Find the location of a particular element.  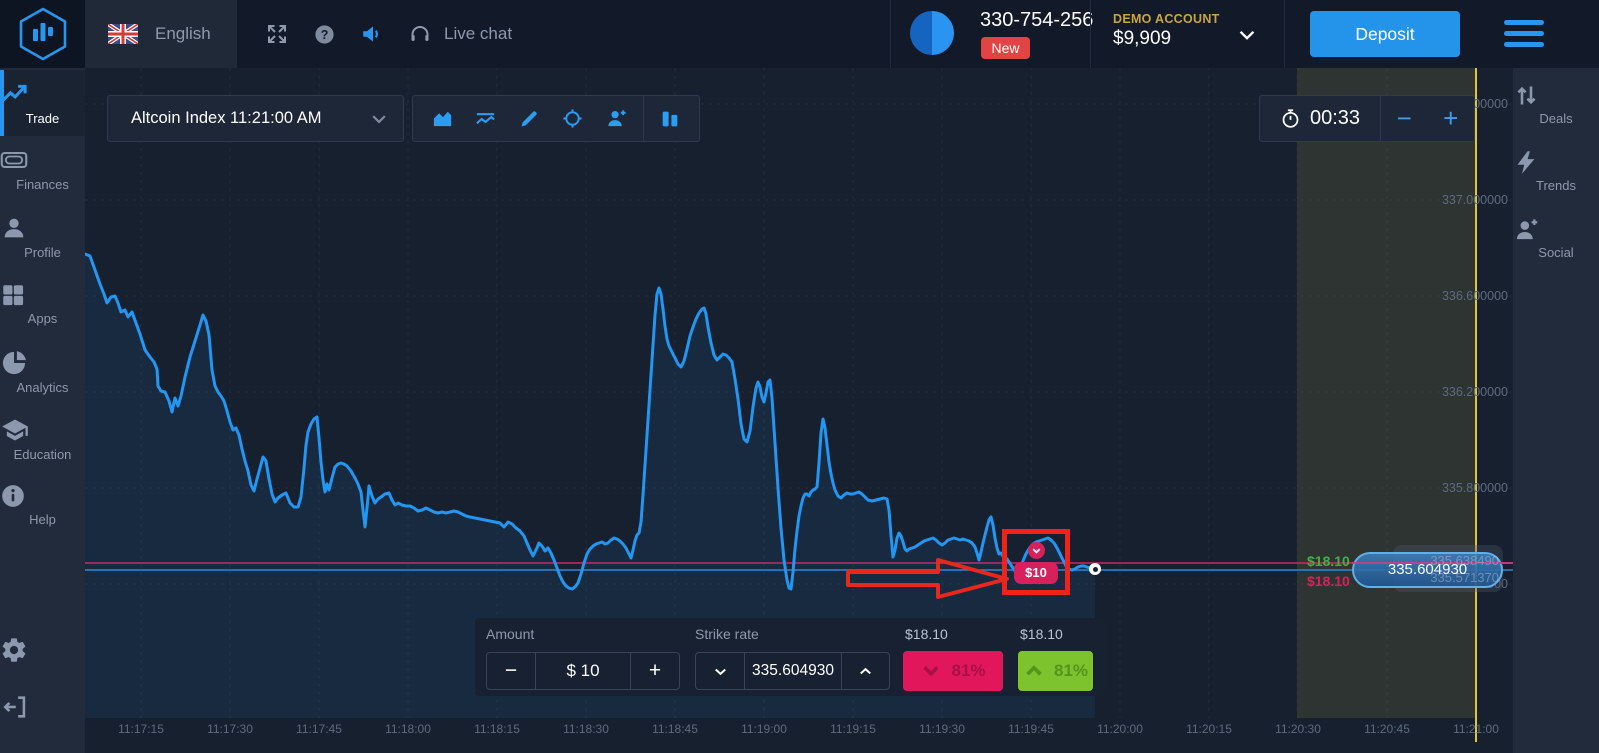

x-tick-label: 11:20:45 is located at coordinates (1387, 729).